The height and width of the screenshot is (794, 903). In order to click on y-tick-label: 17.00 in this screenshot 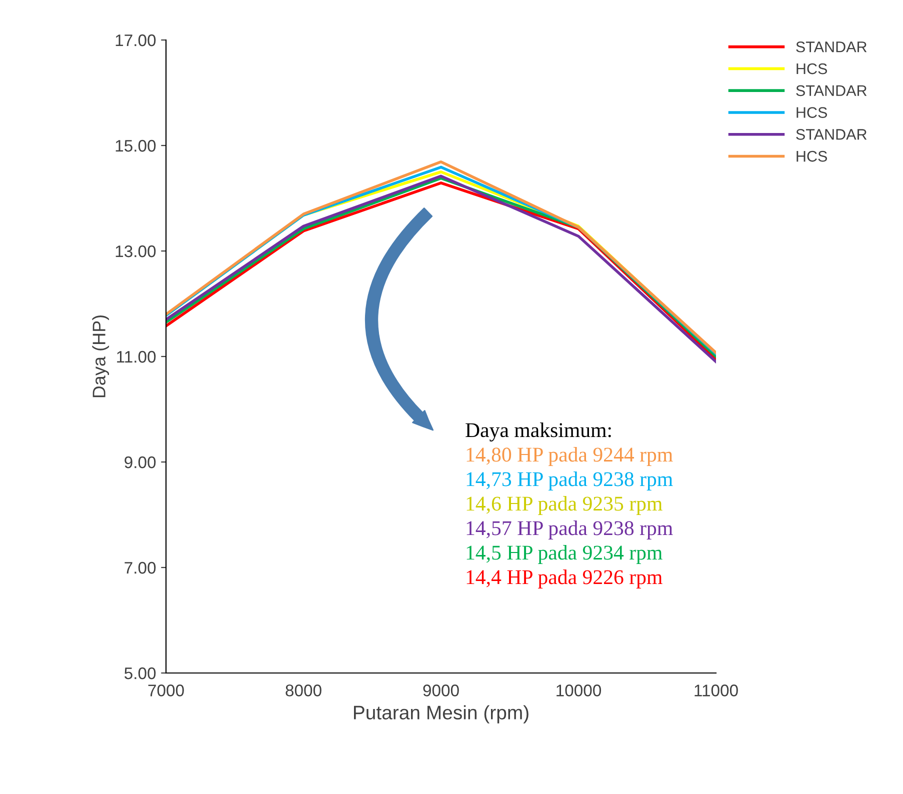, I will do `click(136, 40)`.